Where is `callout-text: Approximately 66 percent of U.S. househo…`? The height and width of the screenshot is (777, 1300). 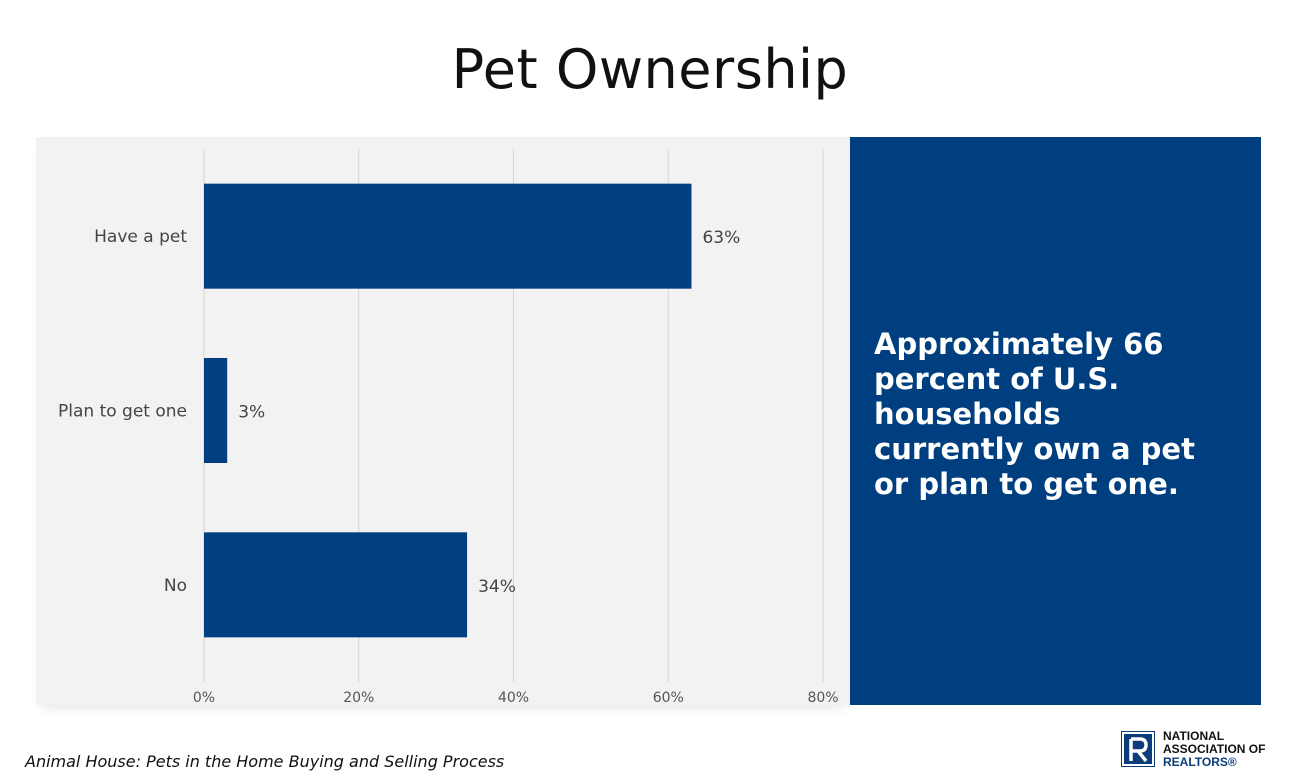
callout-text: Approximately 66 percent of U.S. househo… is located at coordinates (1034, 414).